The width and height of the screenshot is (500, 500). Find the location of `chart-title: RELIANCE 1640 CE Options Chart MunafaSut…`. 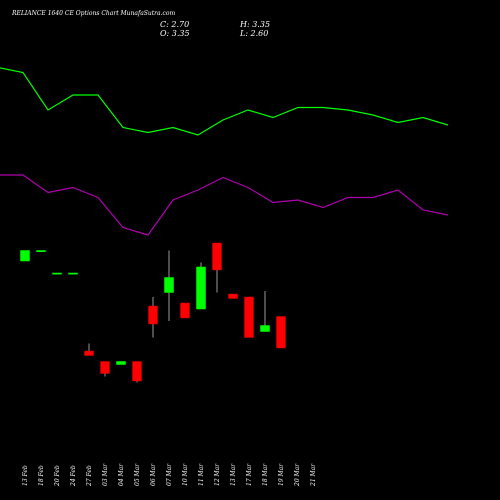

chart-title: RELIANCE 1640 CE Options Chart MunafaSut… is located at coordinates (94, 13).